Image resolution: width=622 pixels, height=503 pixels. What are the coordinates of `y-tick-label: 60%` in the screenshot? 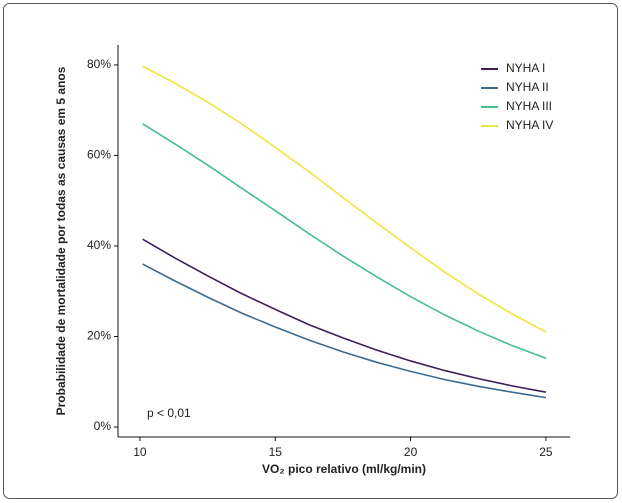 It's located at (99, 155).